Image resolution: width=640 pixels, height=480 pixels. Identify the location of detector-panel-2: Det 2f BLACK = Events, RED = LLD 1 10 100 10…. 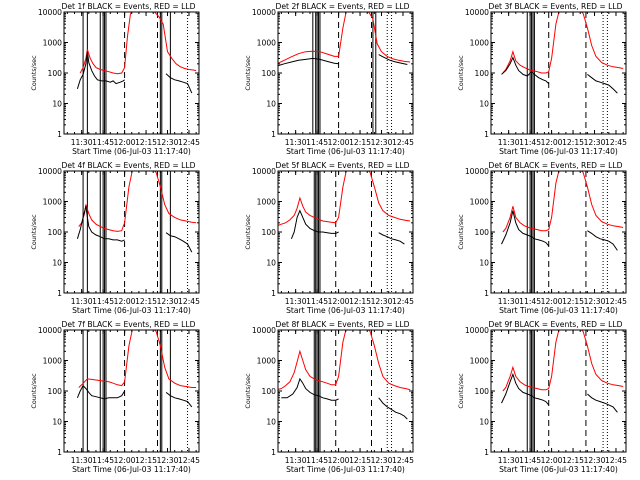
(329, 79).